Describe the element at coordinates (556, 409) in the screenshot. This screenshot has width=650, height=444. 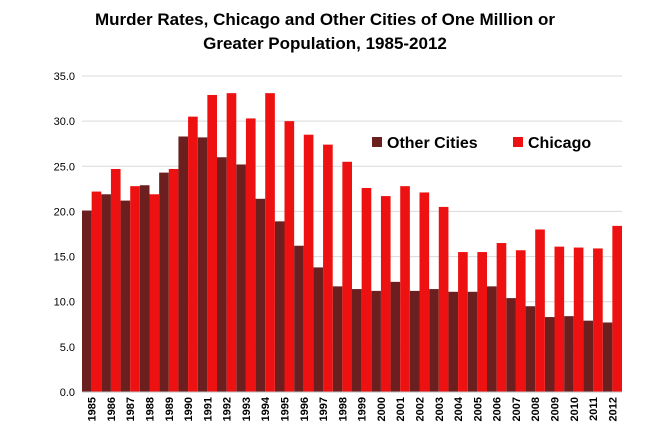
I see `x-tick-label: 2009` at that location.